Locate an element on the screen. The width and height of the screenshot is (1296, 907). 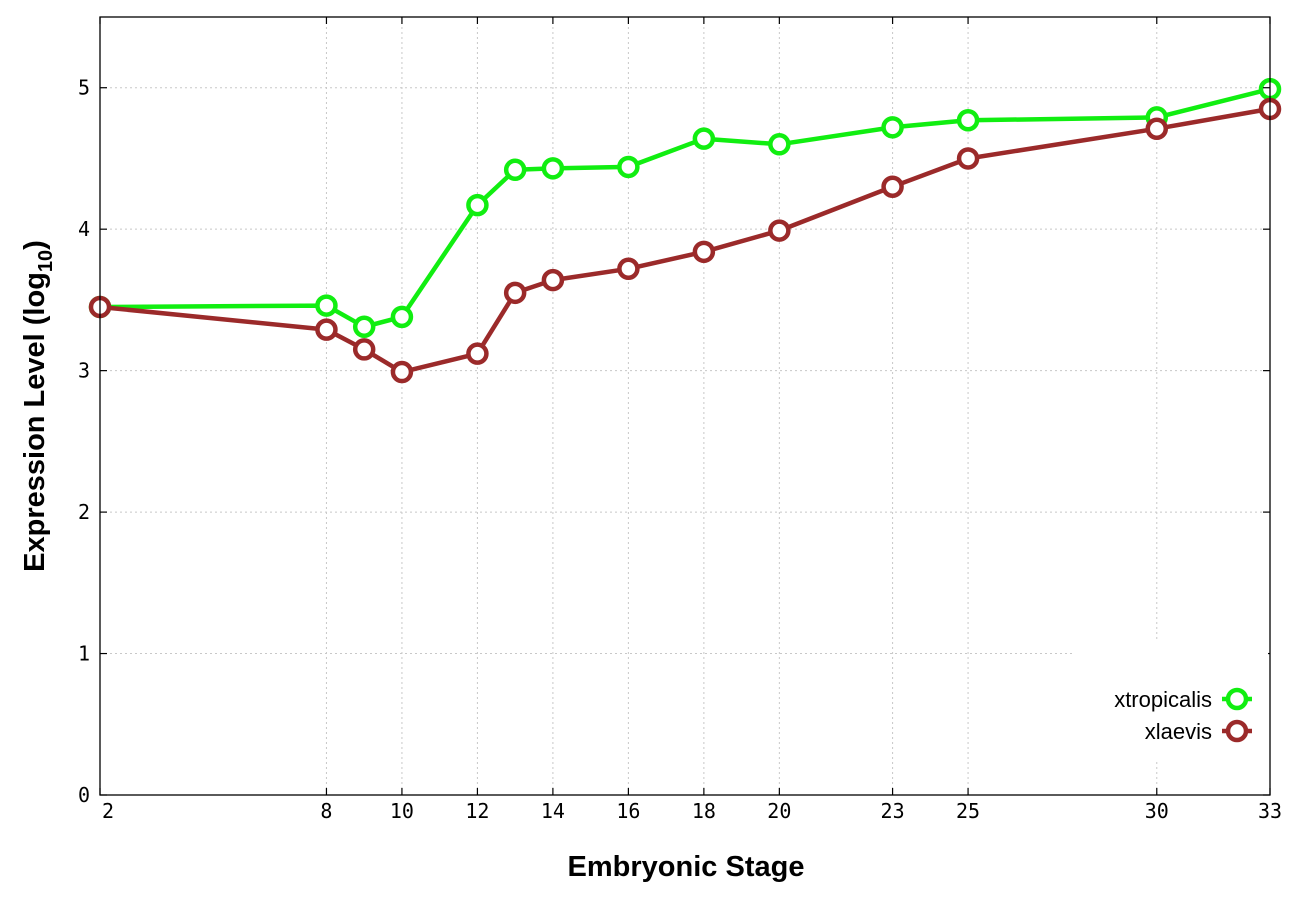
x-axis-title: Embryonic Stage is located at coordinates (686, 867).